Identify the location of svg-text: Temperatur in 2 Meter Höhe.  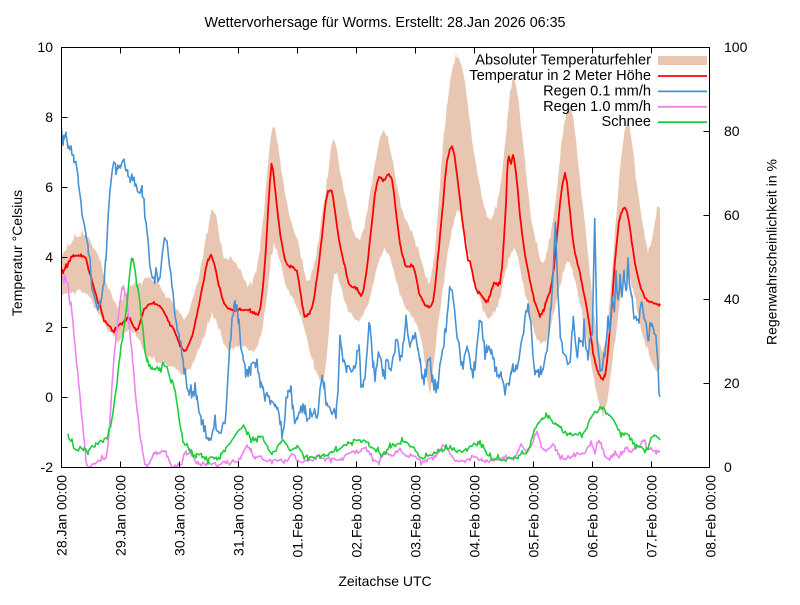
(560, 76).